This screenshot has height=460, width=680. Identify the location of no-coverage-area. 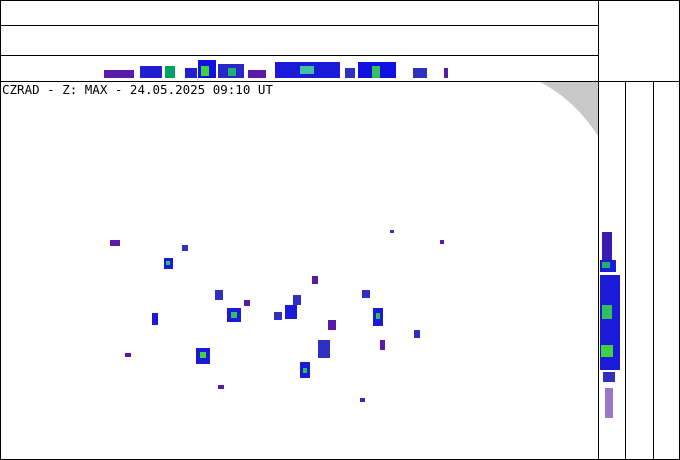
(569, 109).